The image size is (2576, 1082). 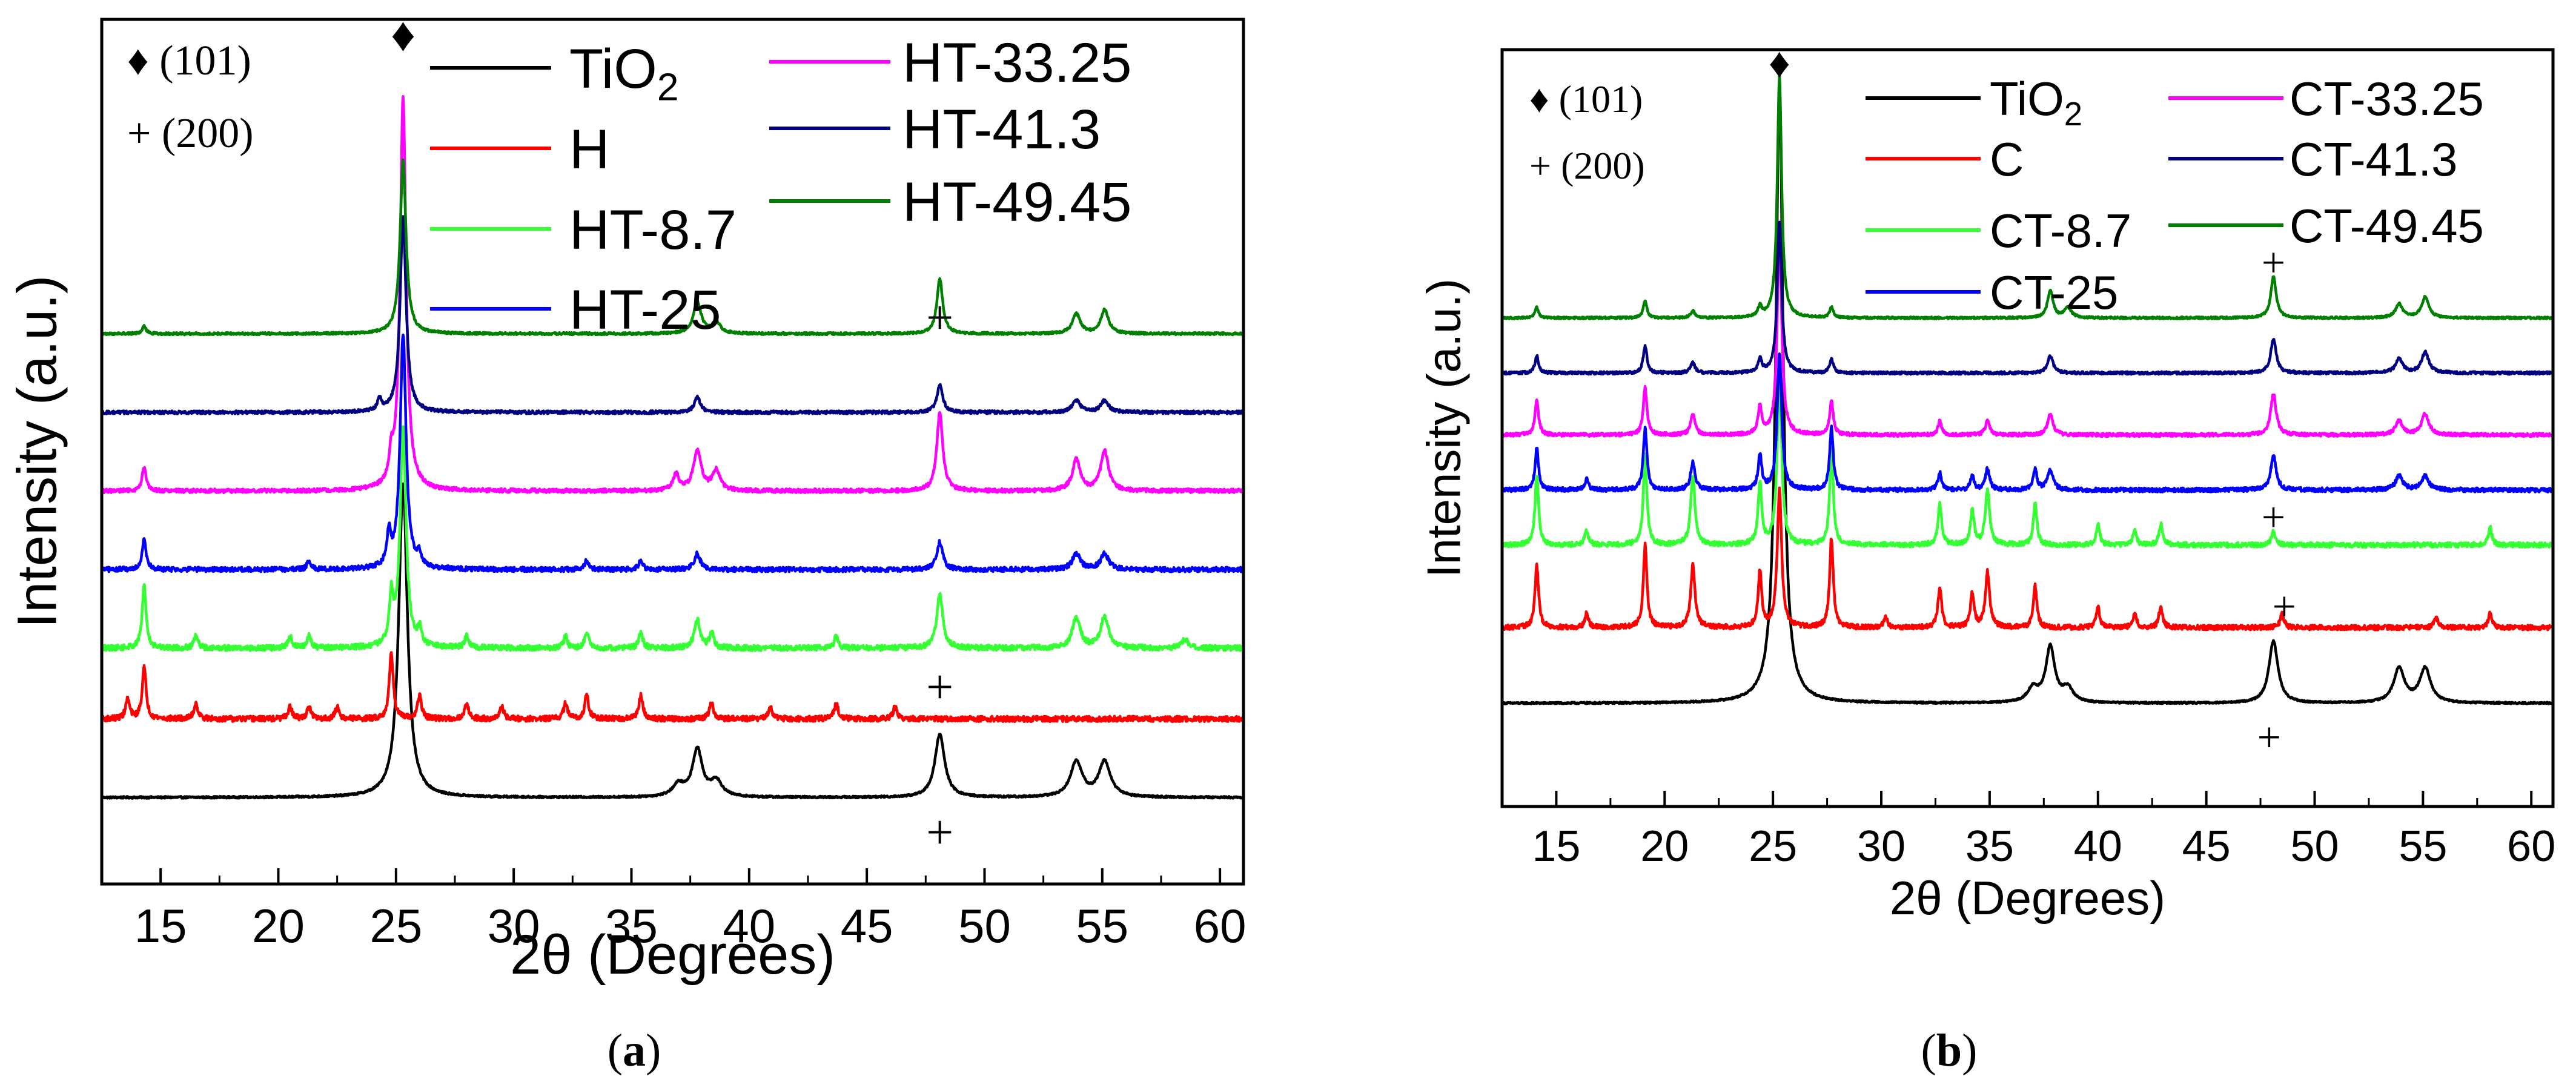 What do you see at coordinates (1016, 202) in the screenshot?
I see `legend-label: HT-49.45` at bounding box center [1016, 202].